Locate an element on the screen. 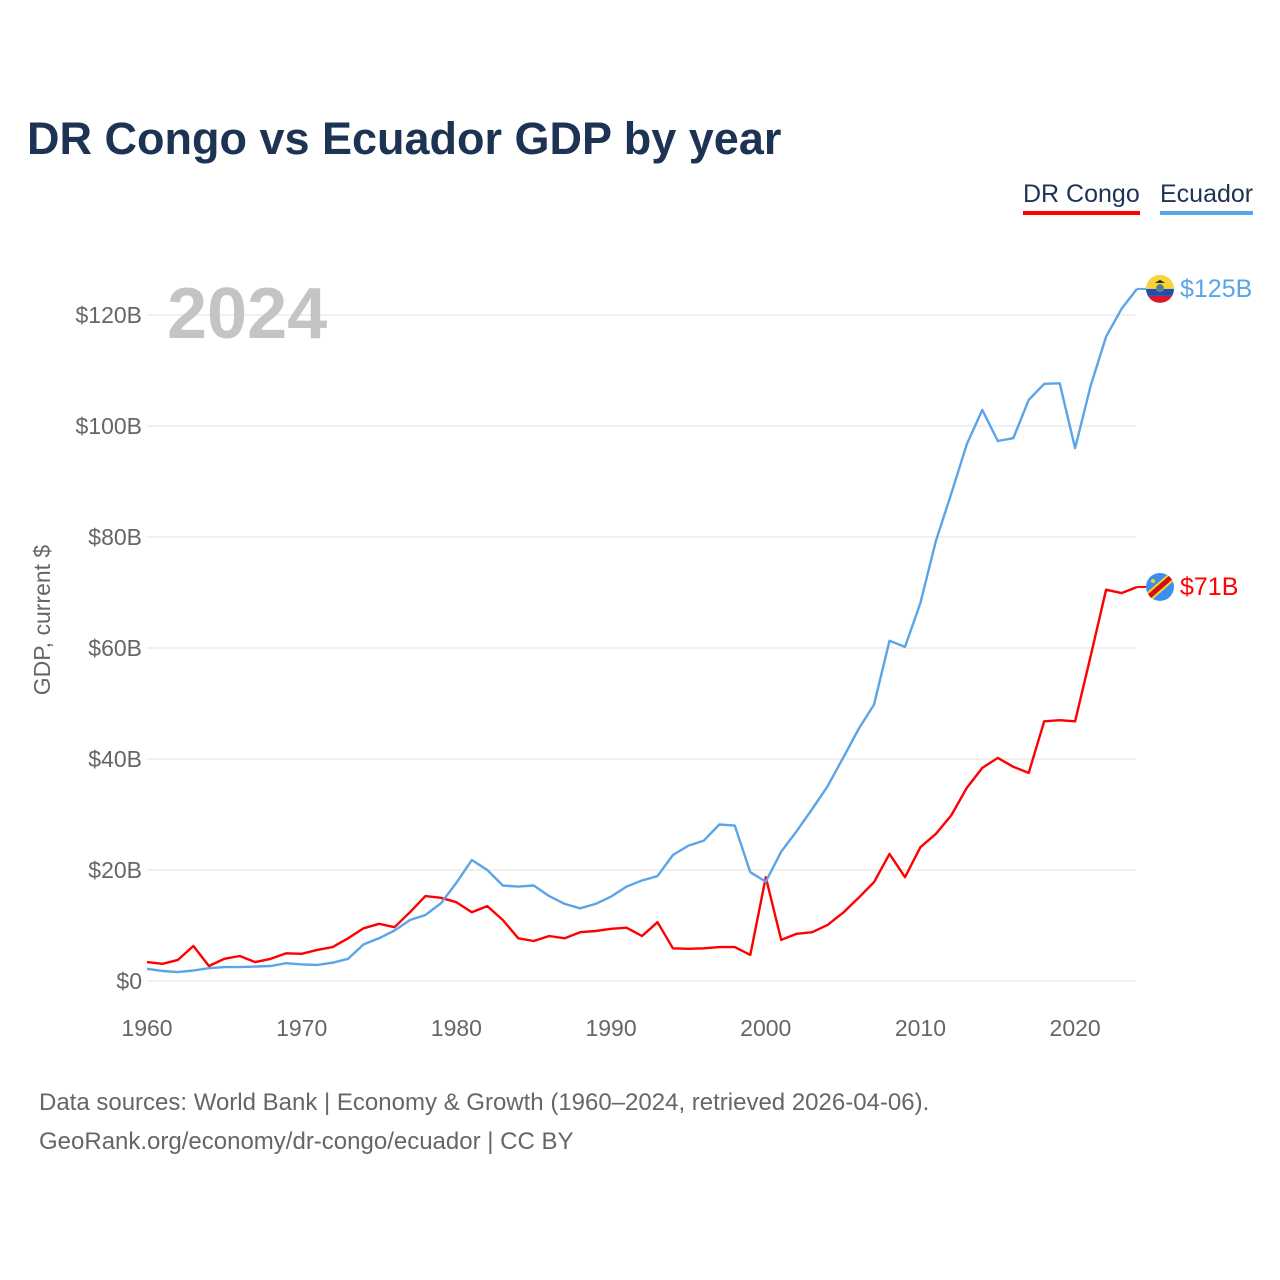 The image size is (1280, 1280). x-tick-label: 1980 is located at coordinates (456, 1028).